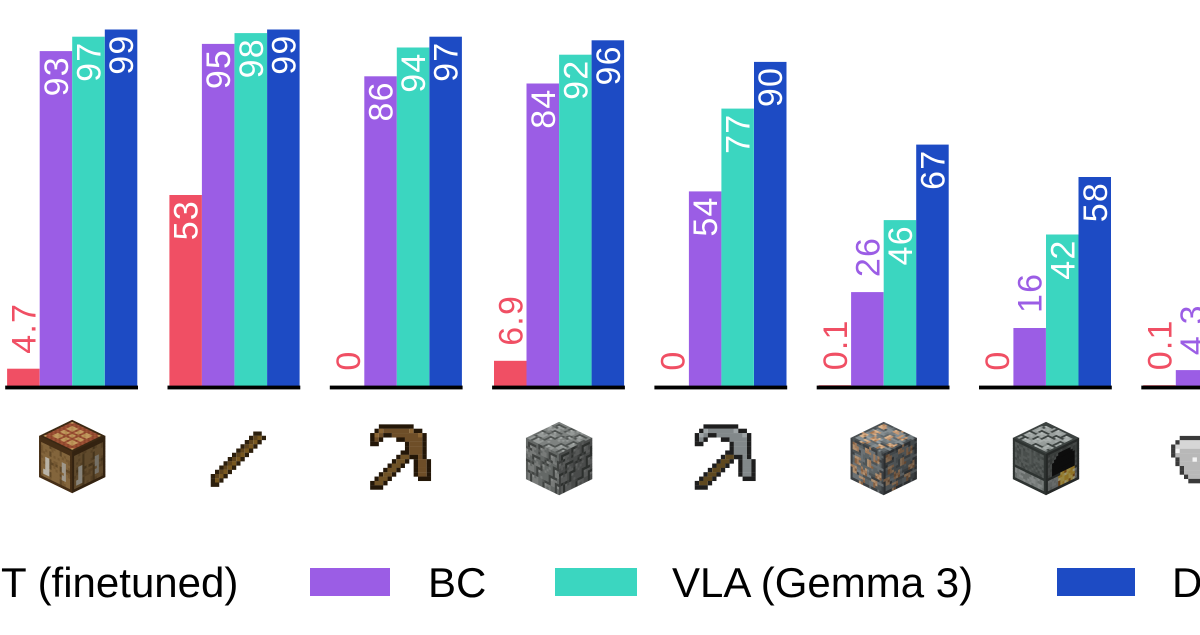 The width and height of the screenshot is (1200, 635). What do you see at coordinates (576, 80) in the screenshot?
I see `svg-text: 92` at bounding box center [576, 80].